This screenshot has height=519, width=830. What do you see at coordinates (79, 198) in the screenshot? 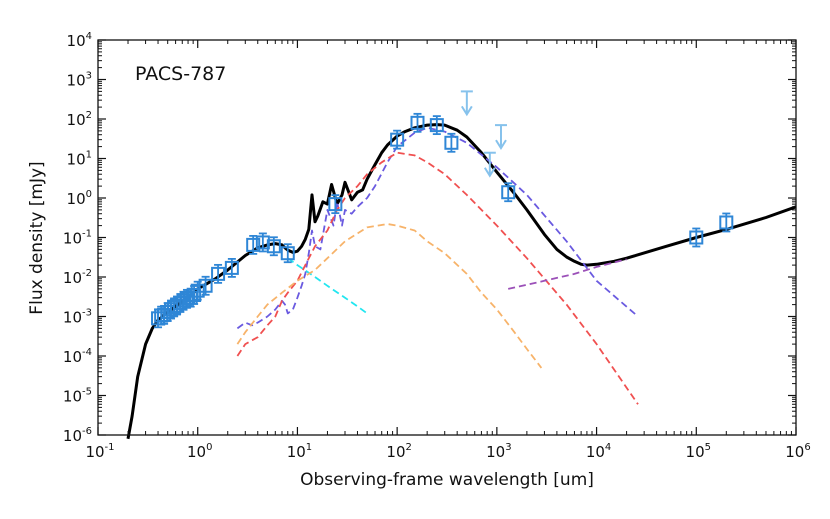
I see `y-tick-label: 10⁰` at bounding box center [79, 198].